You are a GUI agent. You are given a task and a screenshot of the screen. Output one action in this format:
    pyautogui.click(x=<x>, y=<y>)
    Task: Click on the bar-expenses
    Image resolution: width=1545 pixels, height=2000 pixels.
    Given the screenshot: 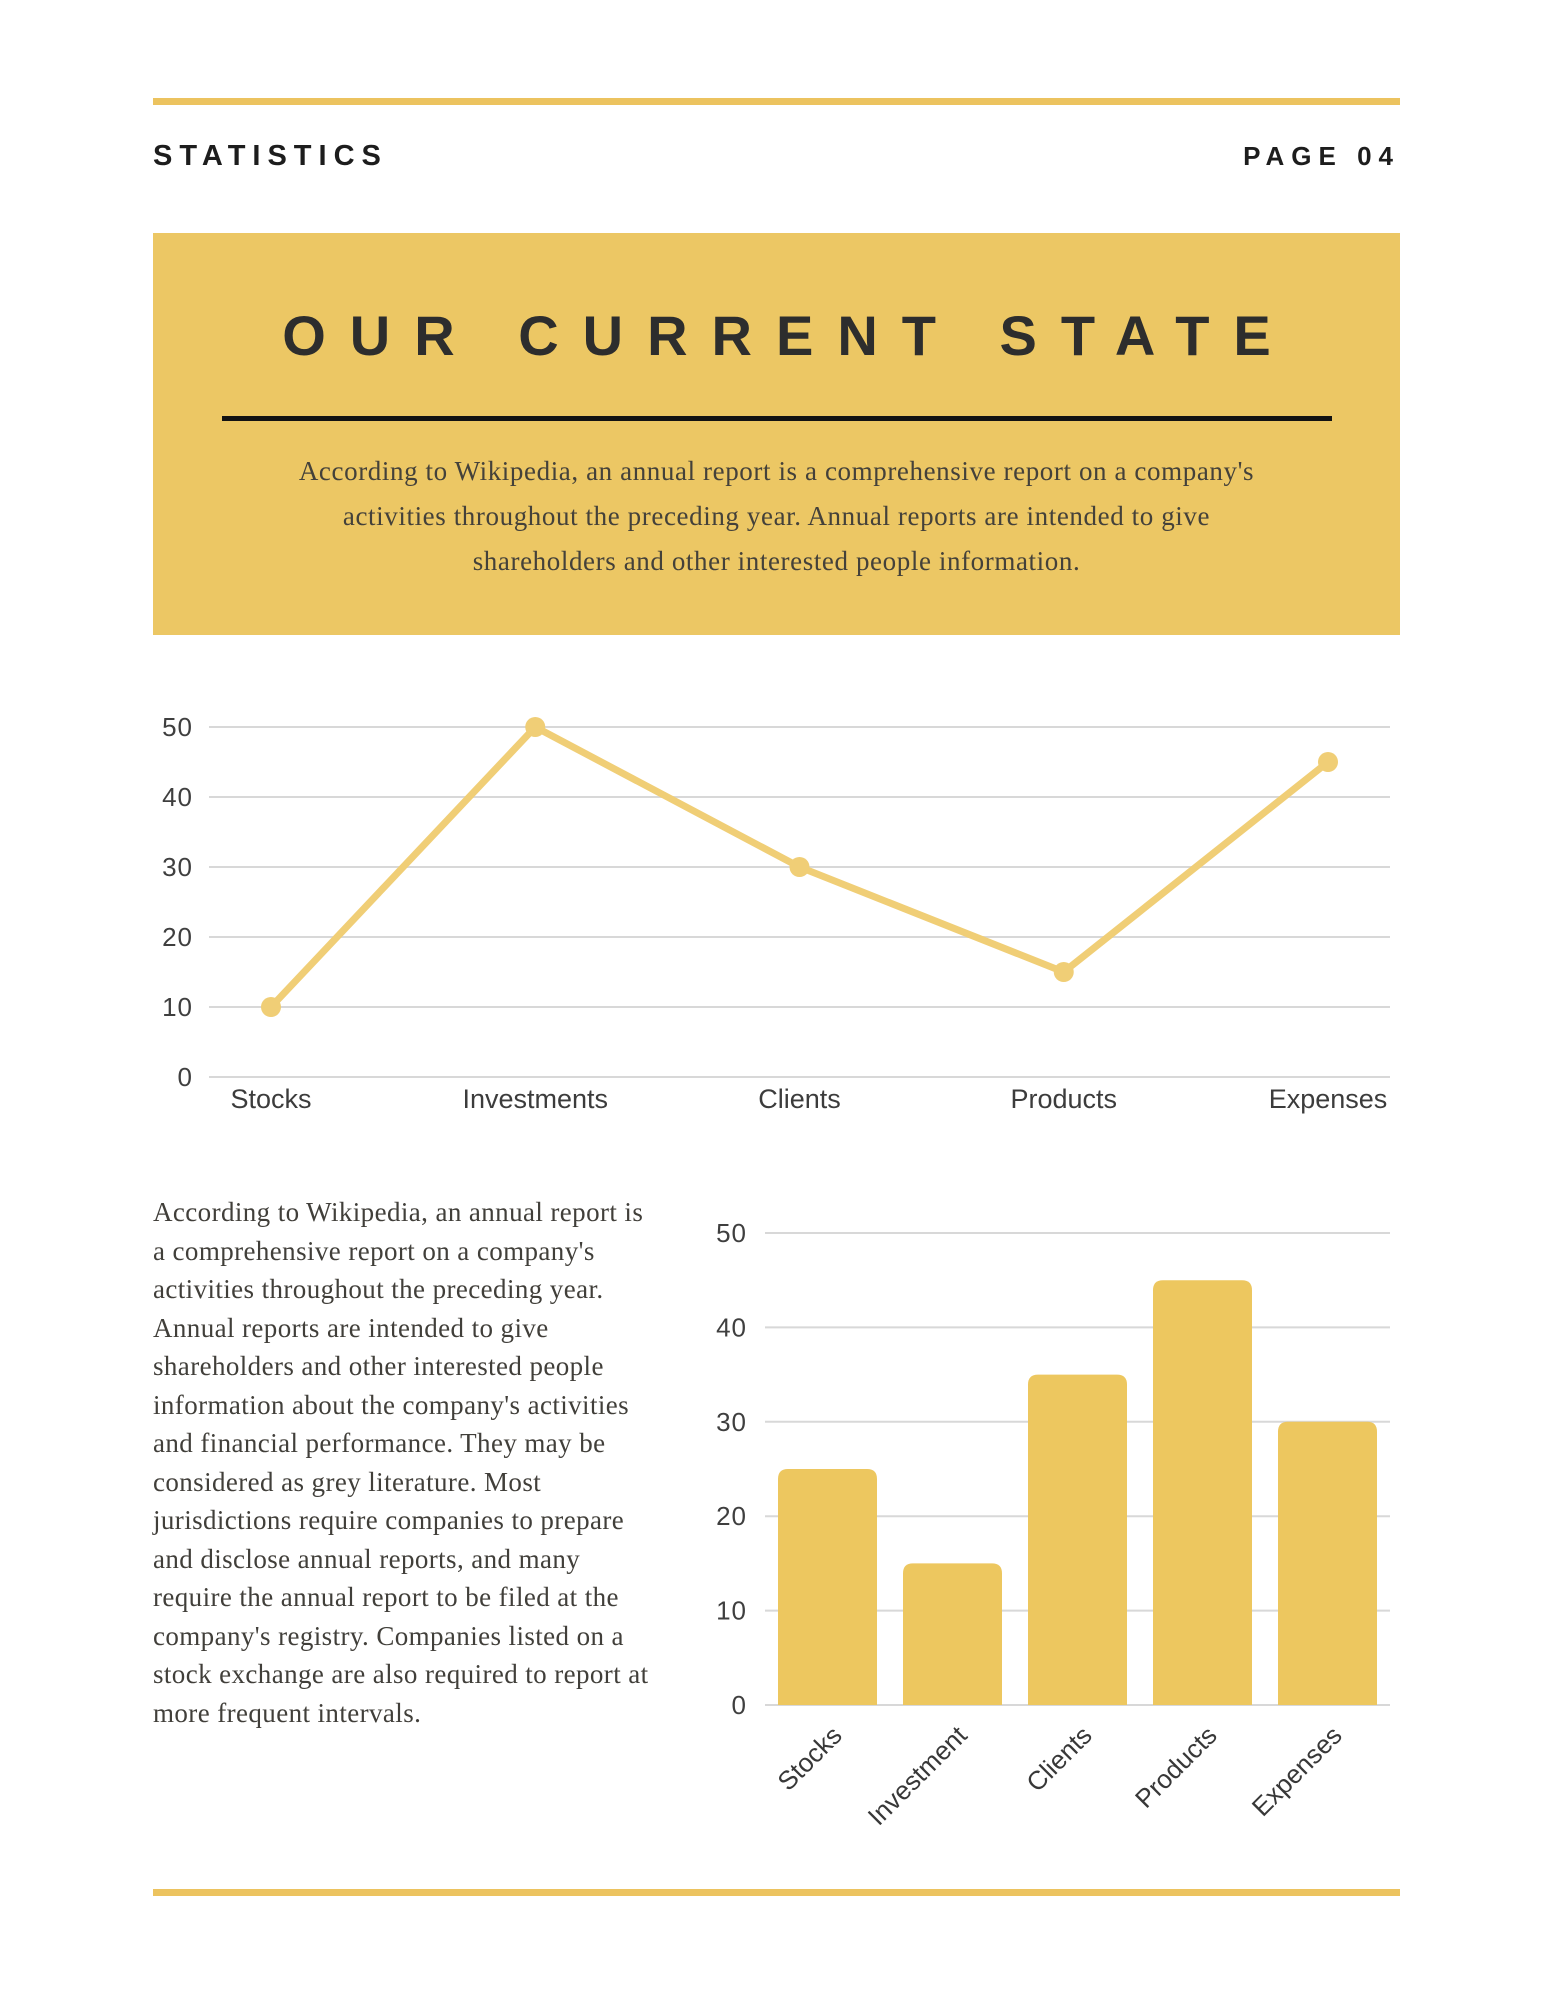 What is the action you would take?
    pyautogui.click(x=1327, y=1563)
    